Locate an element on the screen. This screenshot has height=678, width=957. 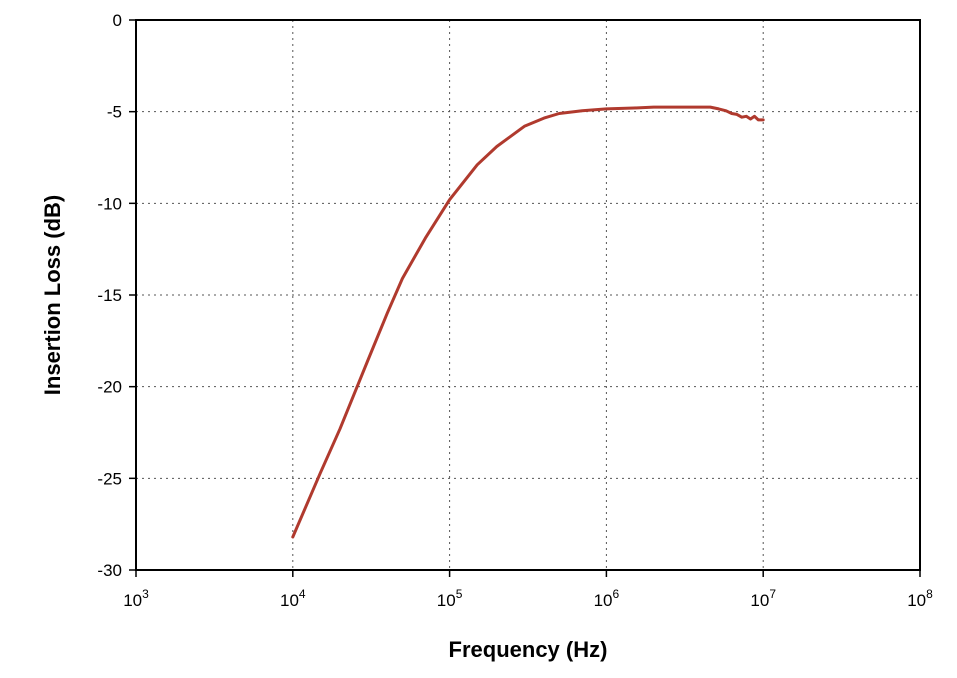
x-tick-exponent: 4 is located at coordinates (302, 594).